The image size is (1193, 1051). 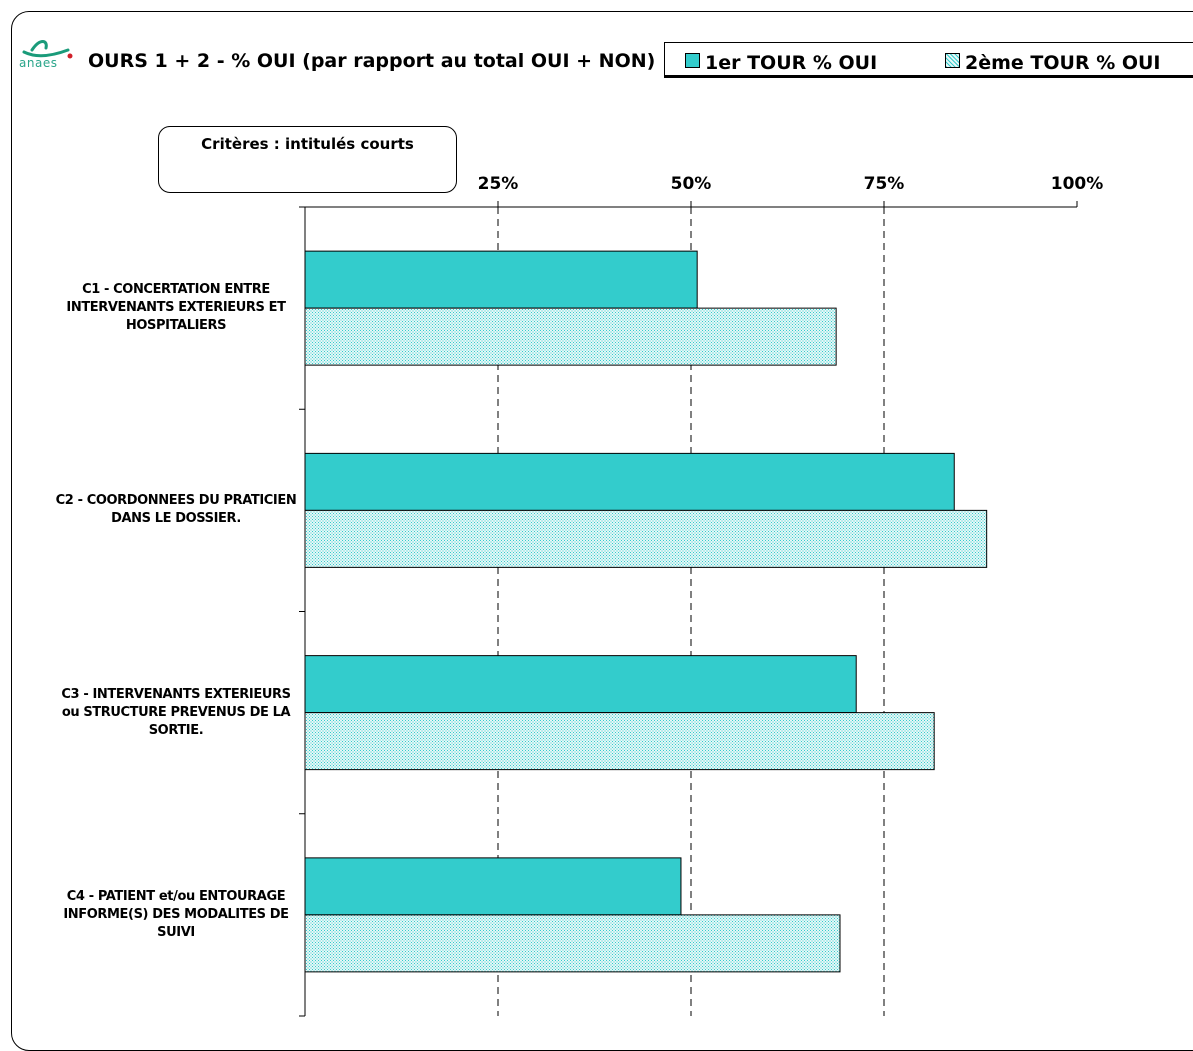 I want to click on category-label-line: C2 - COORDONNEES DU PRATICIEN, so click(x=176, y=501).